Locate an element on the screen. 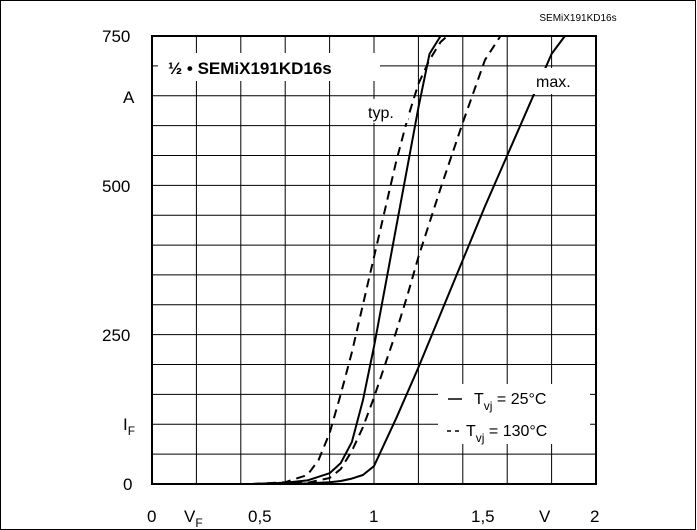  x-axis-symbol: VF is located at coordinates (193, 518).